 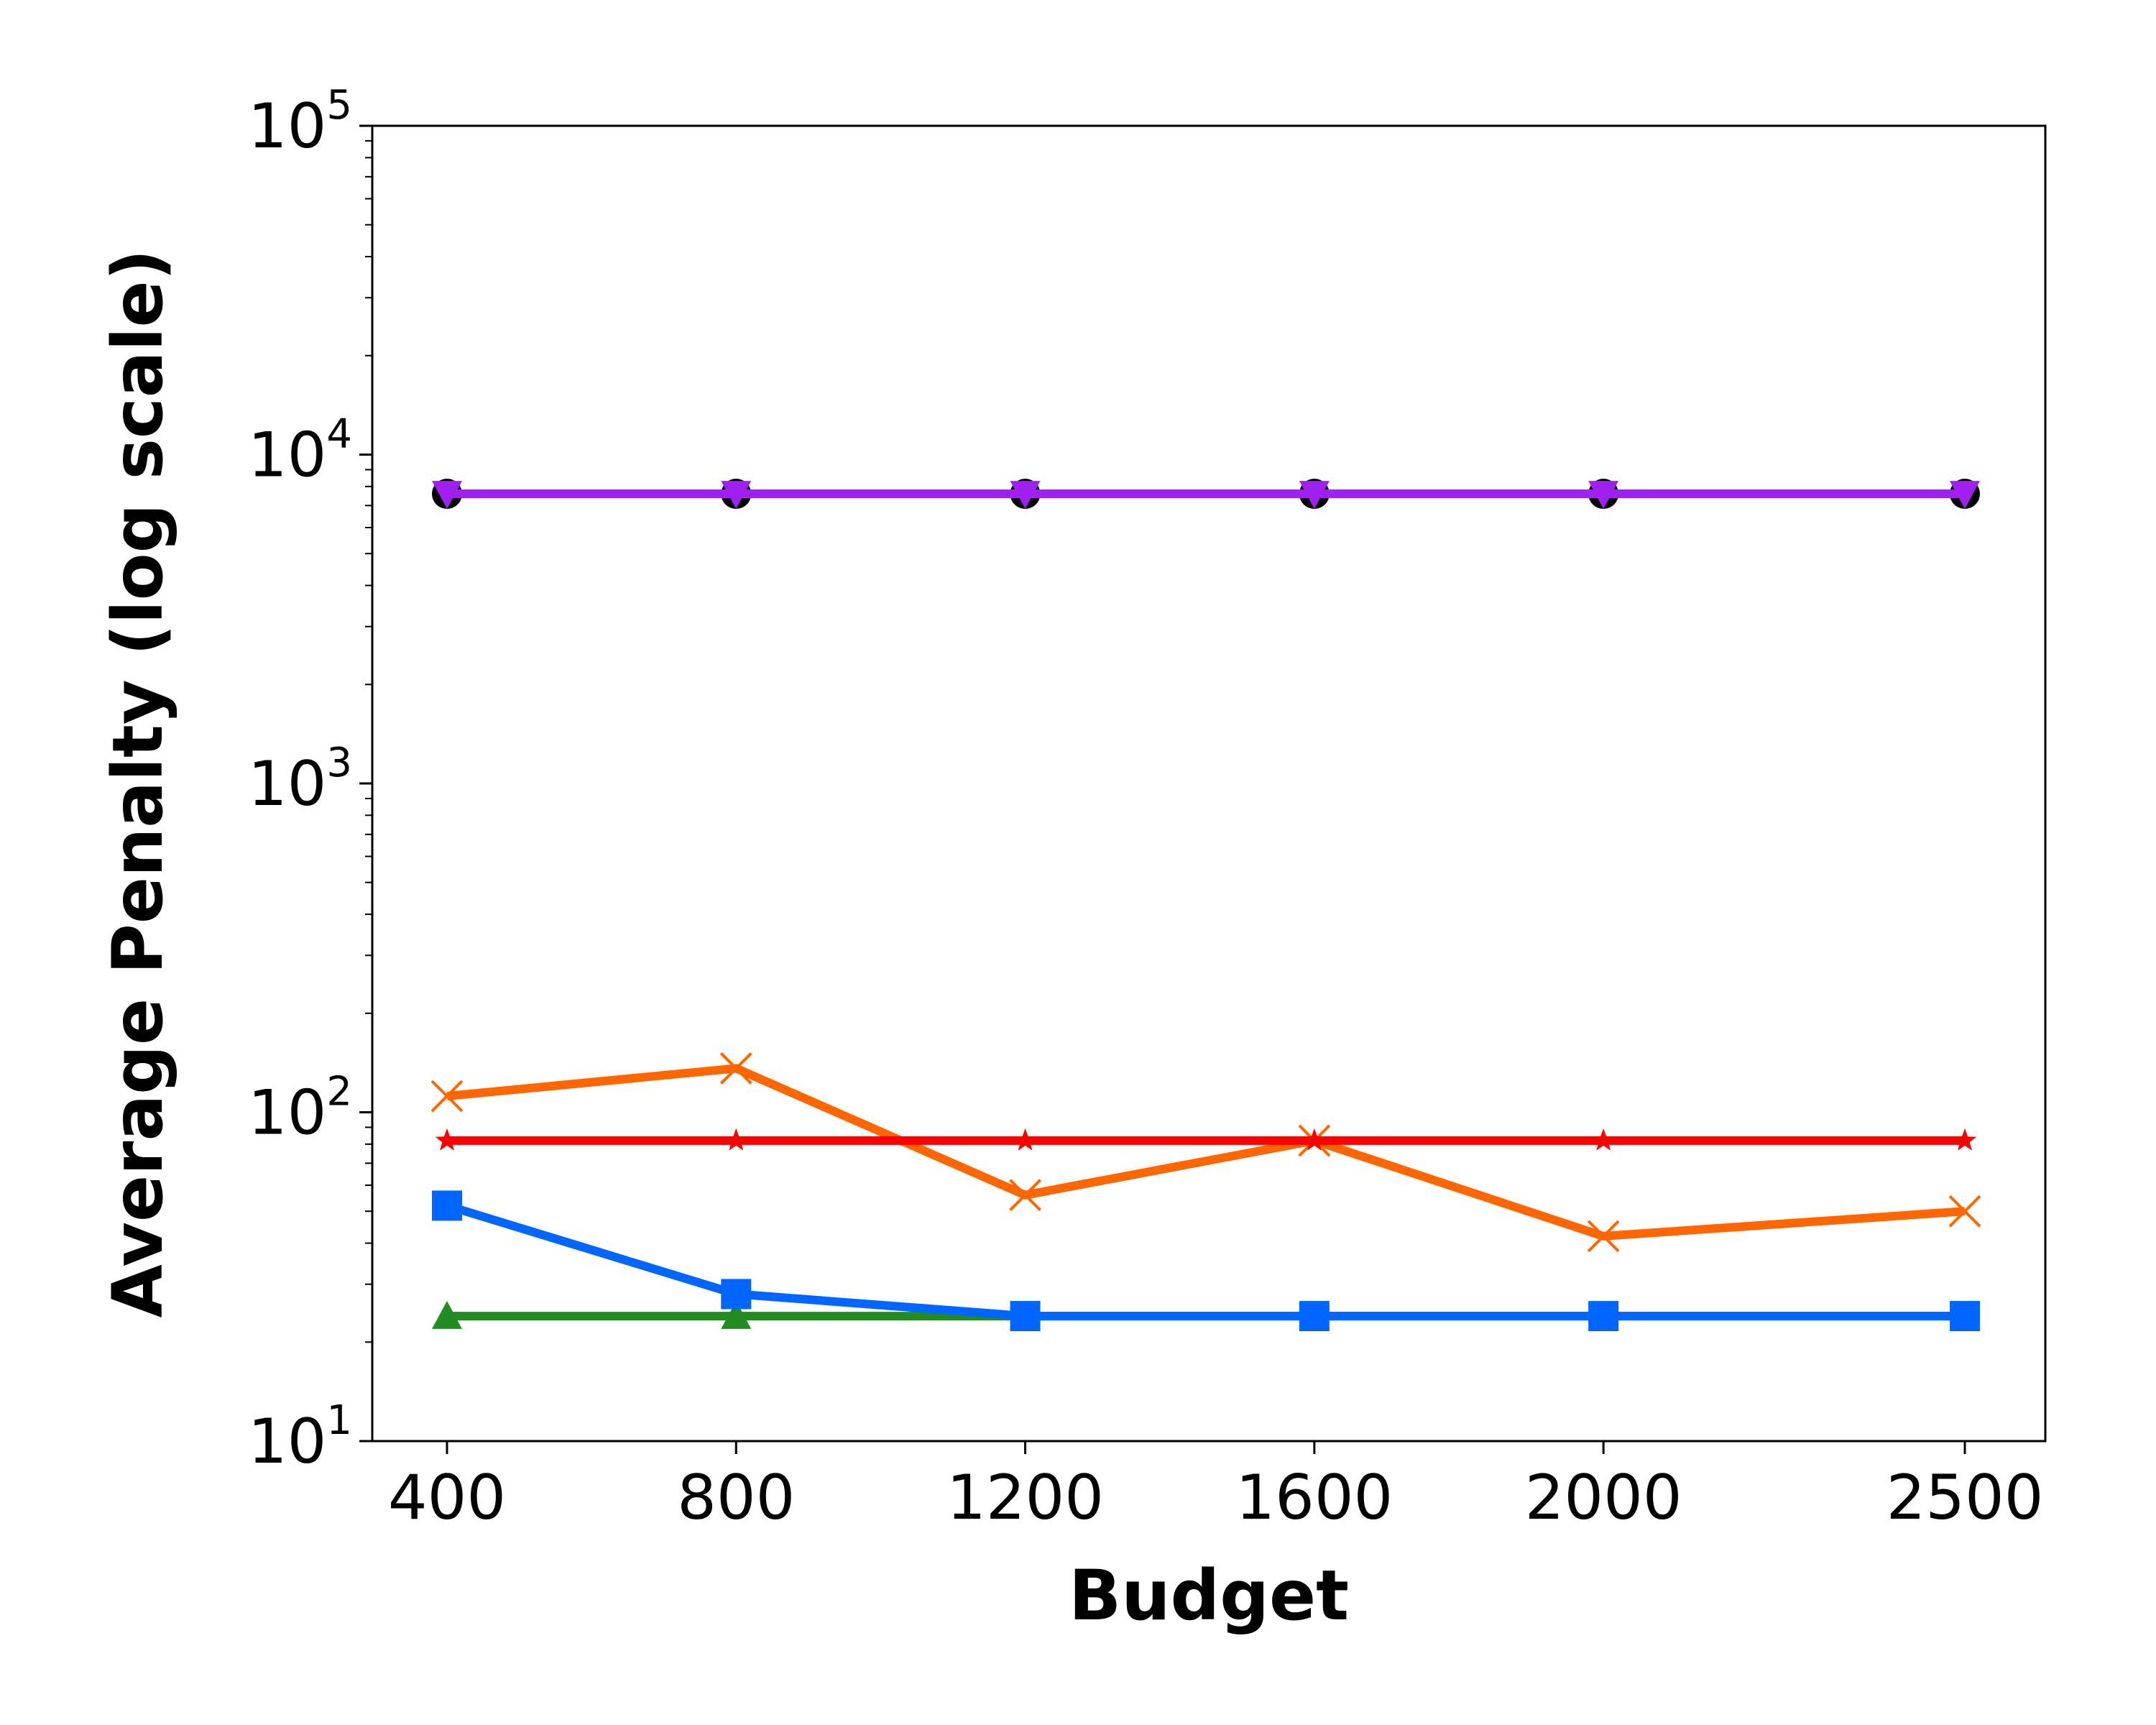 I want to click on y-tick-label: 10⁴, so click(x=300, y=451).